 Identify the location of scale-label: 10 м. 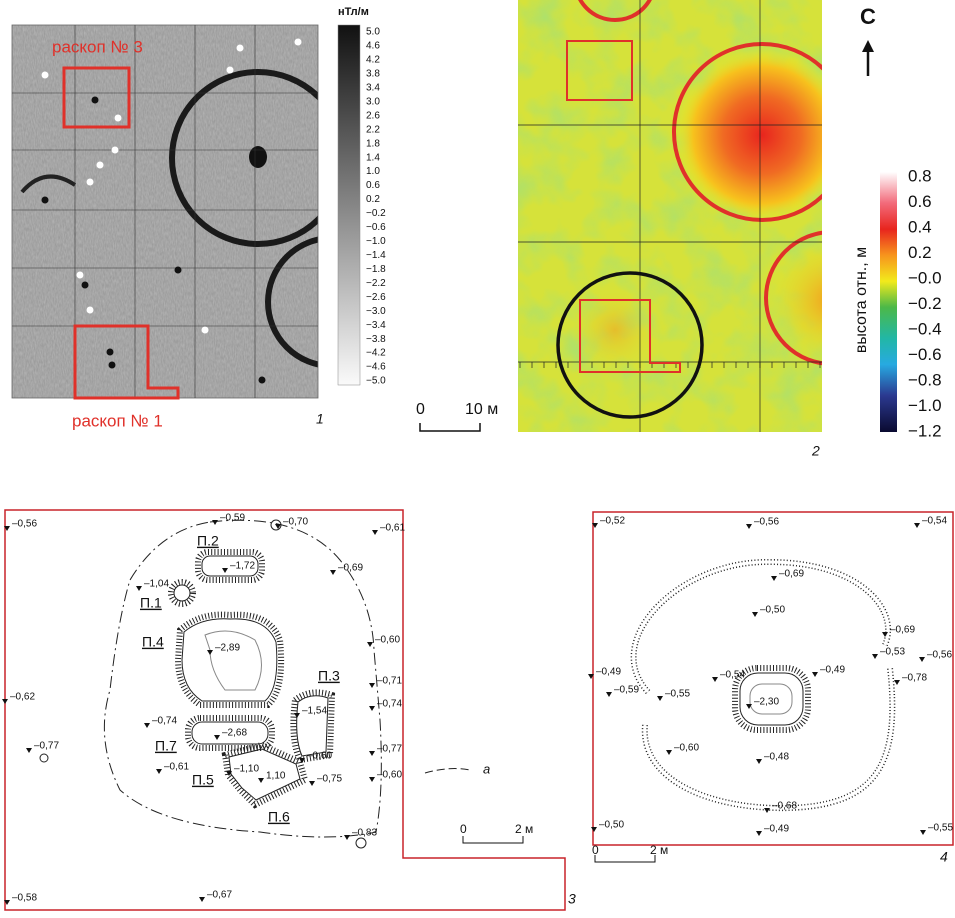
(481, 409).